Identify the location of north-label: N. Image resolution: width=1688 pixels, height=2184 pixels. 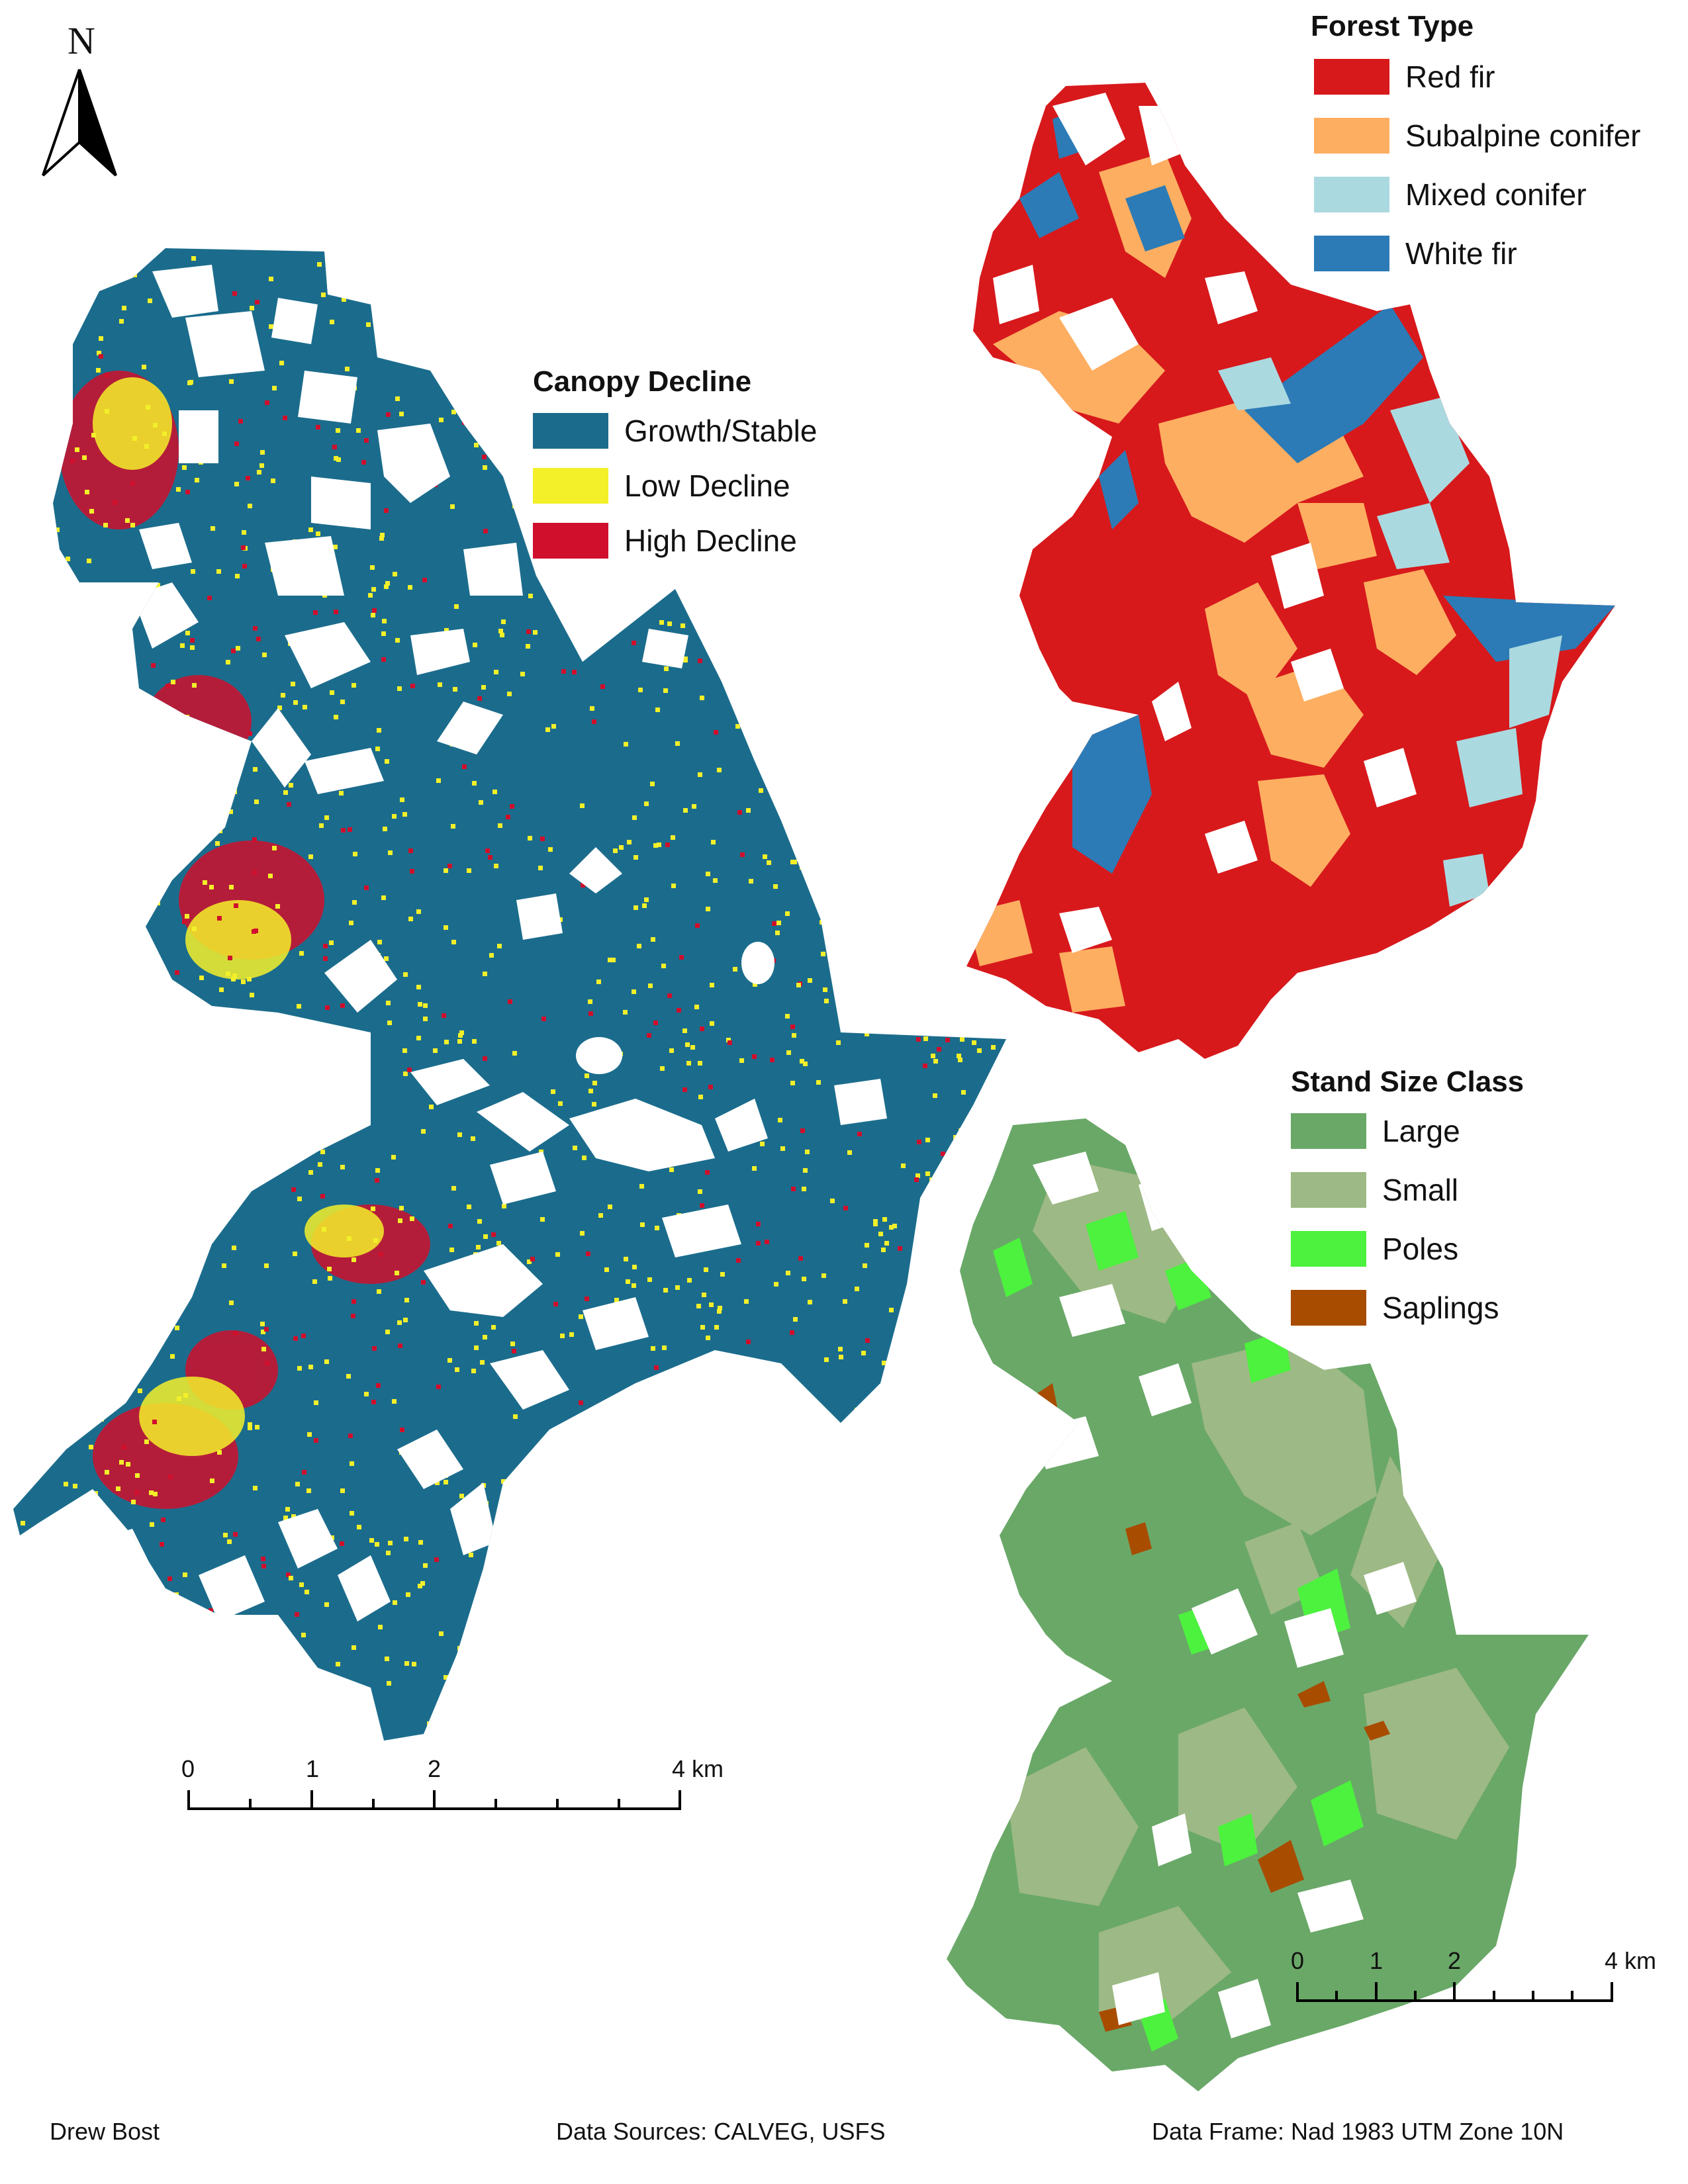
(81, 40).